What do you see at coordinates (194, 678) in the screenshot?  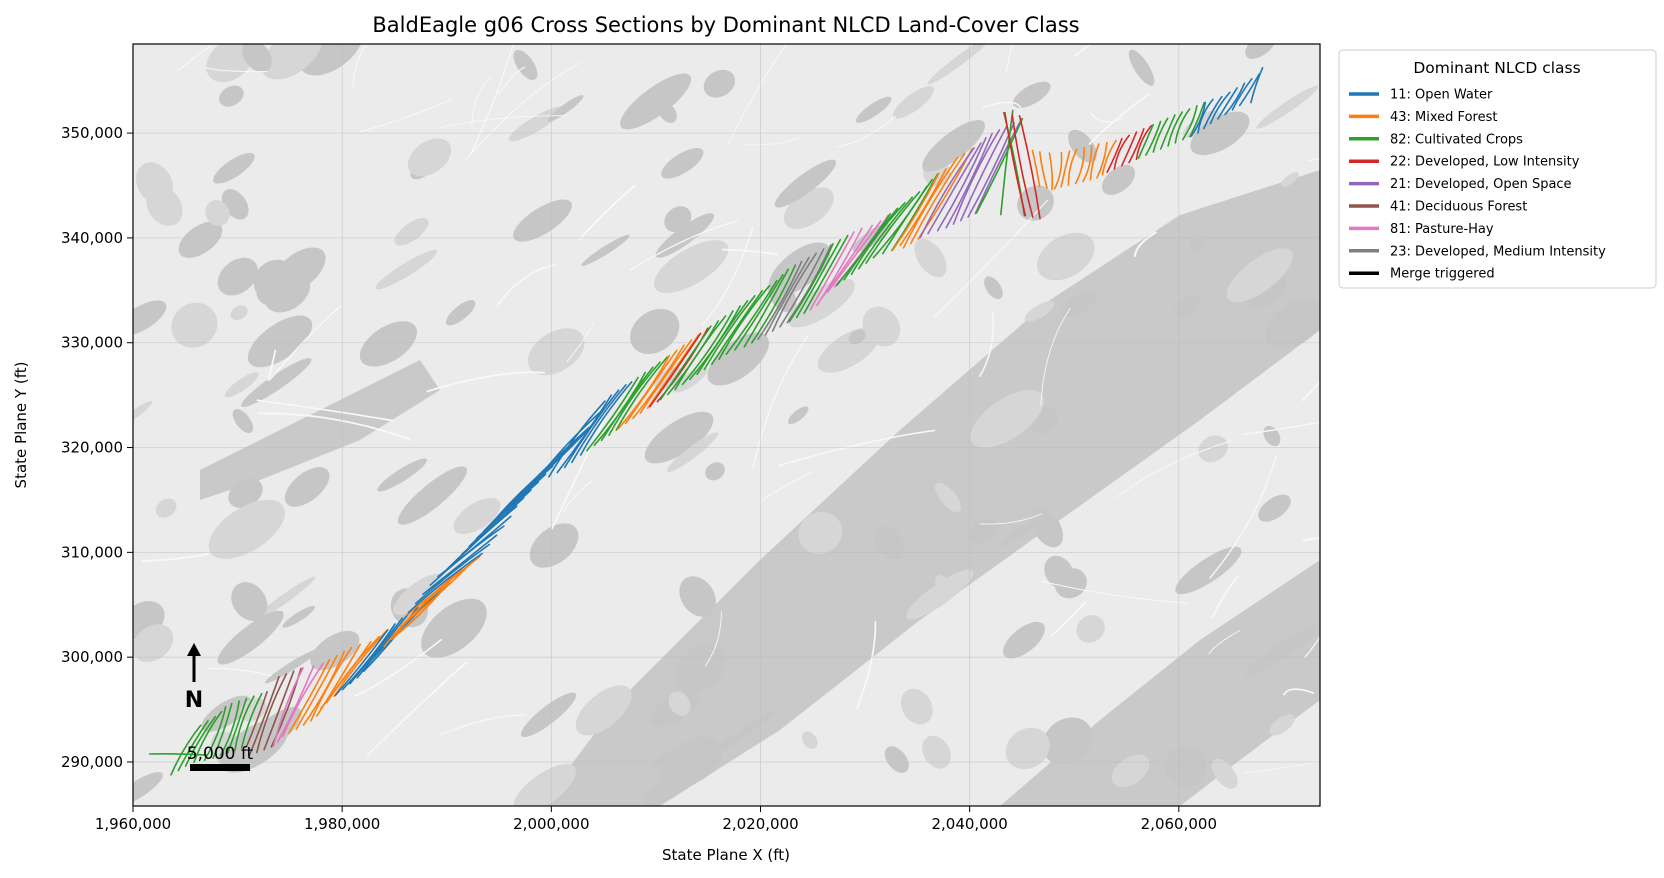 I see `north-arrow: N` at bounding box center [194, 678].